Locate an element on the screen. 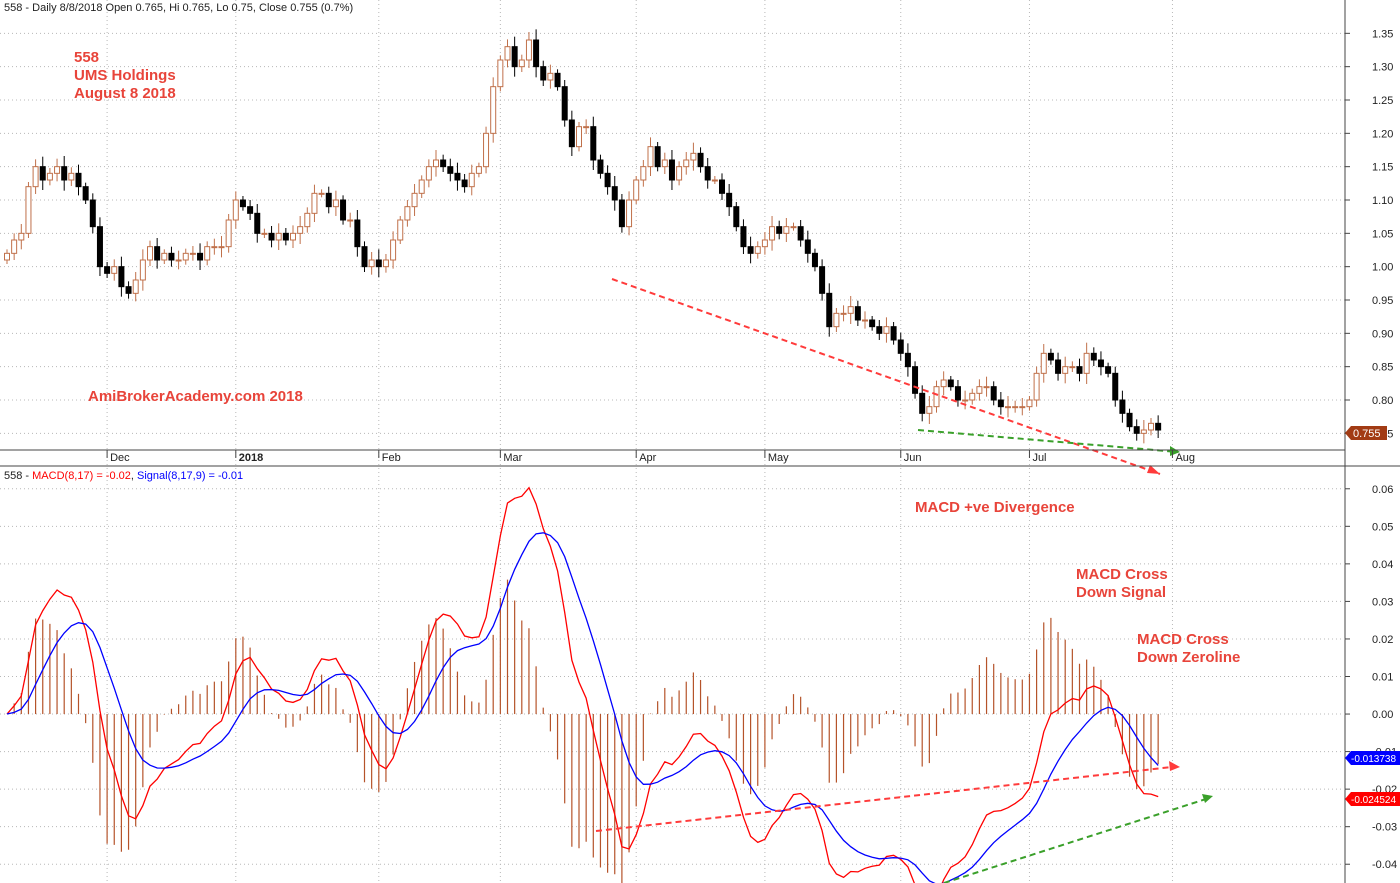 Image resolution: width=1400 pixels, height=883 pixels. macd-y-tick-label: 0.02 is located at coordinates (1382, 640).